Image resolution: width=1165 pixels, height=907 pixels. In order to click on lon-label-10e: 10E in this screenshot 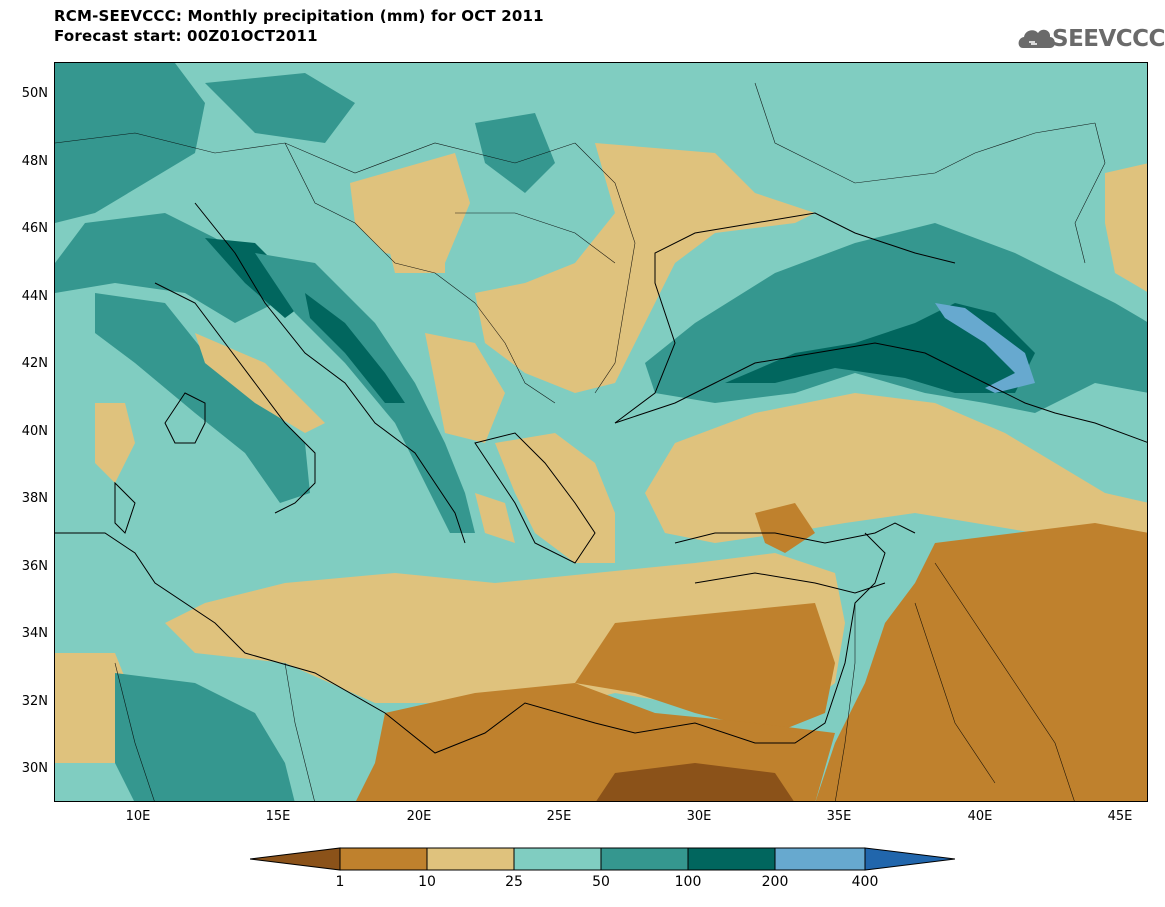, I will do `click(138, 816)`.